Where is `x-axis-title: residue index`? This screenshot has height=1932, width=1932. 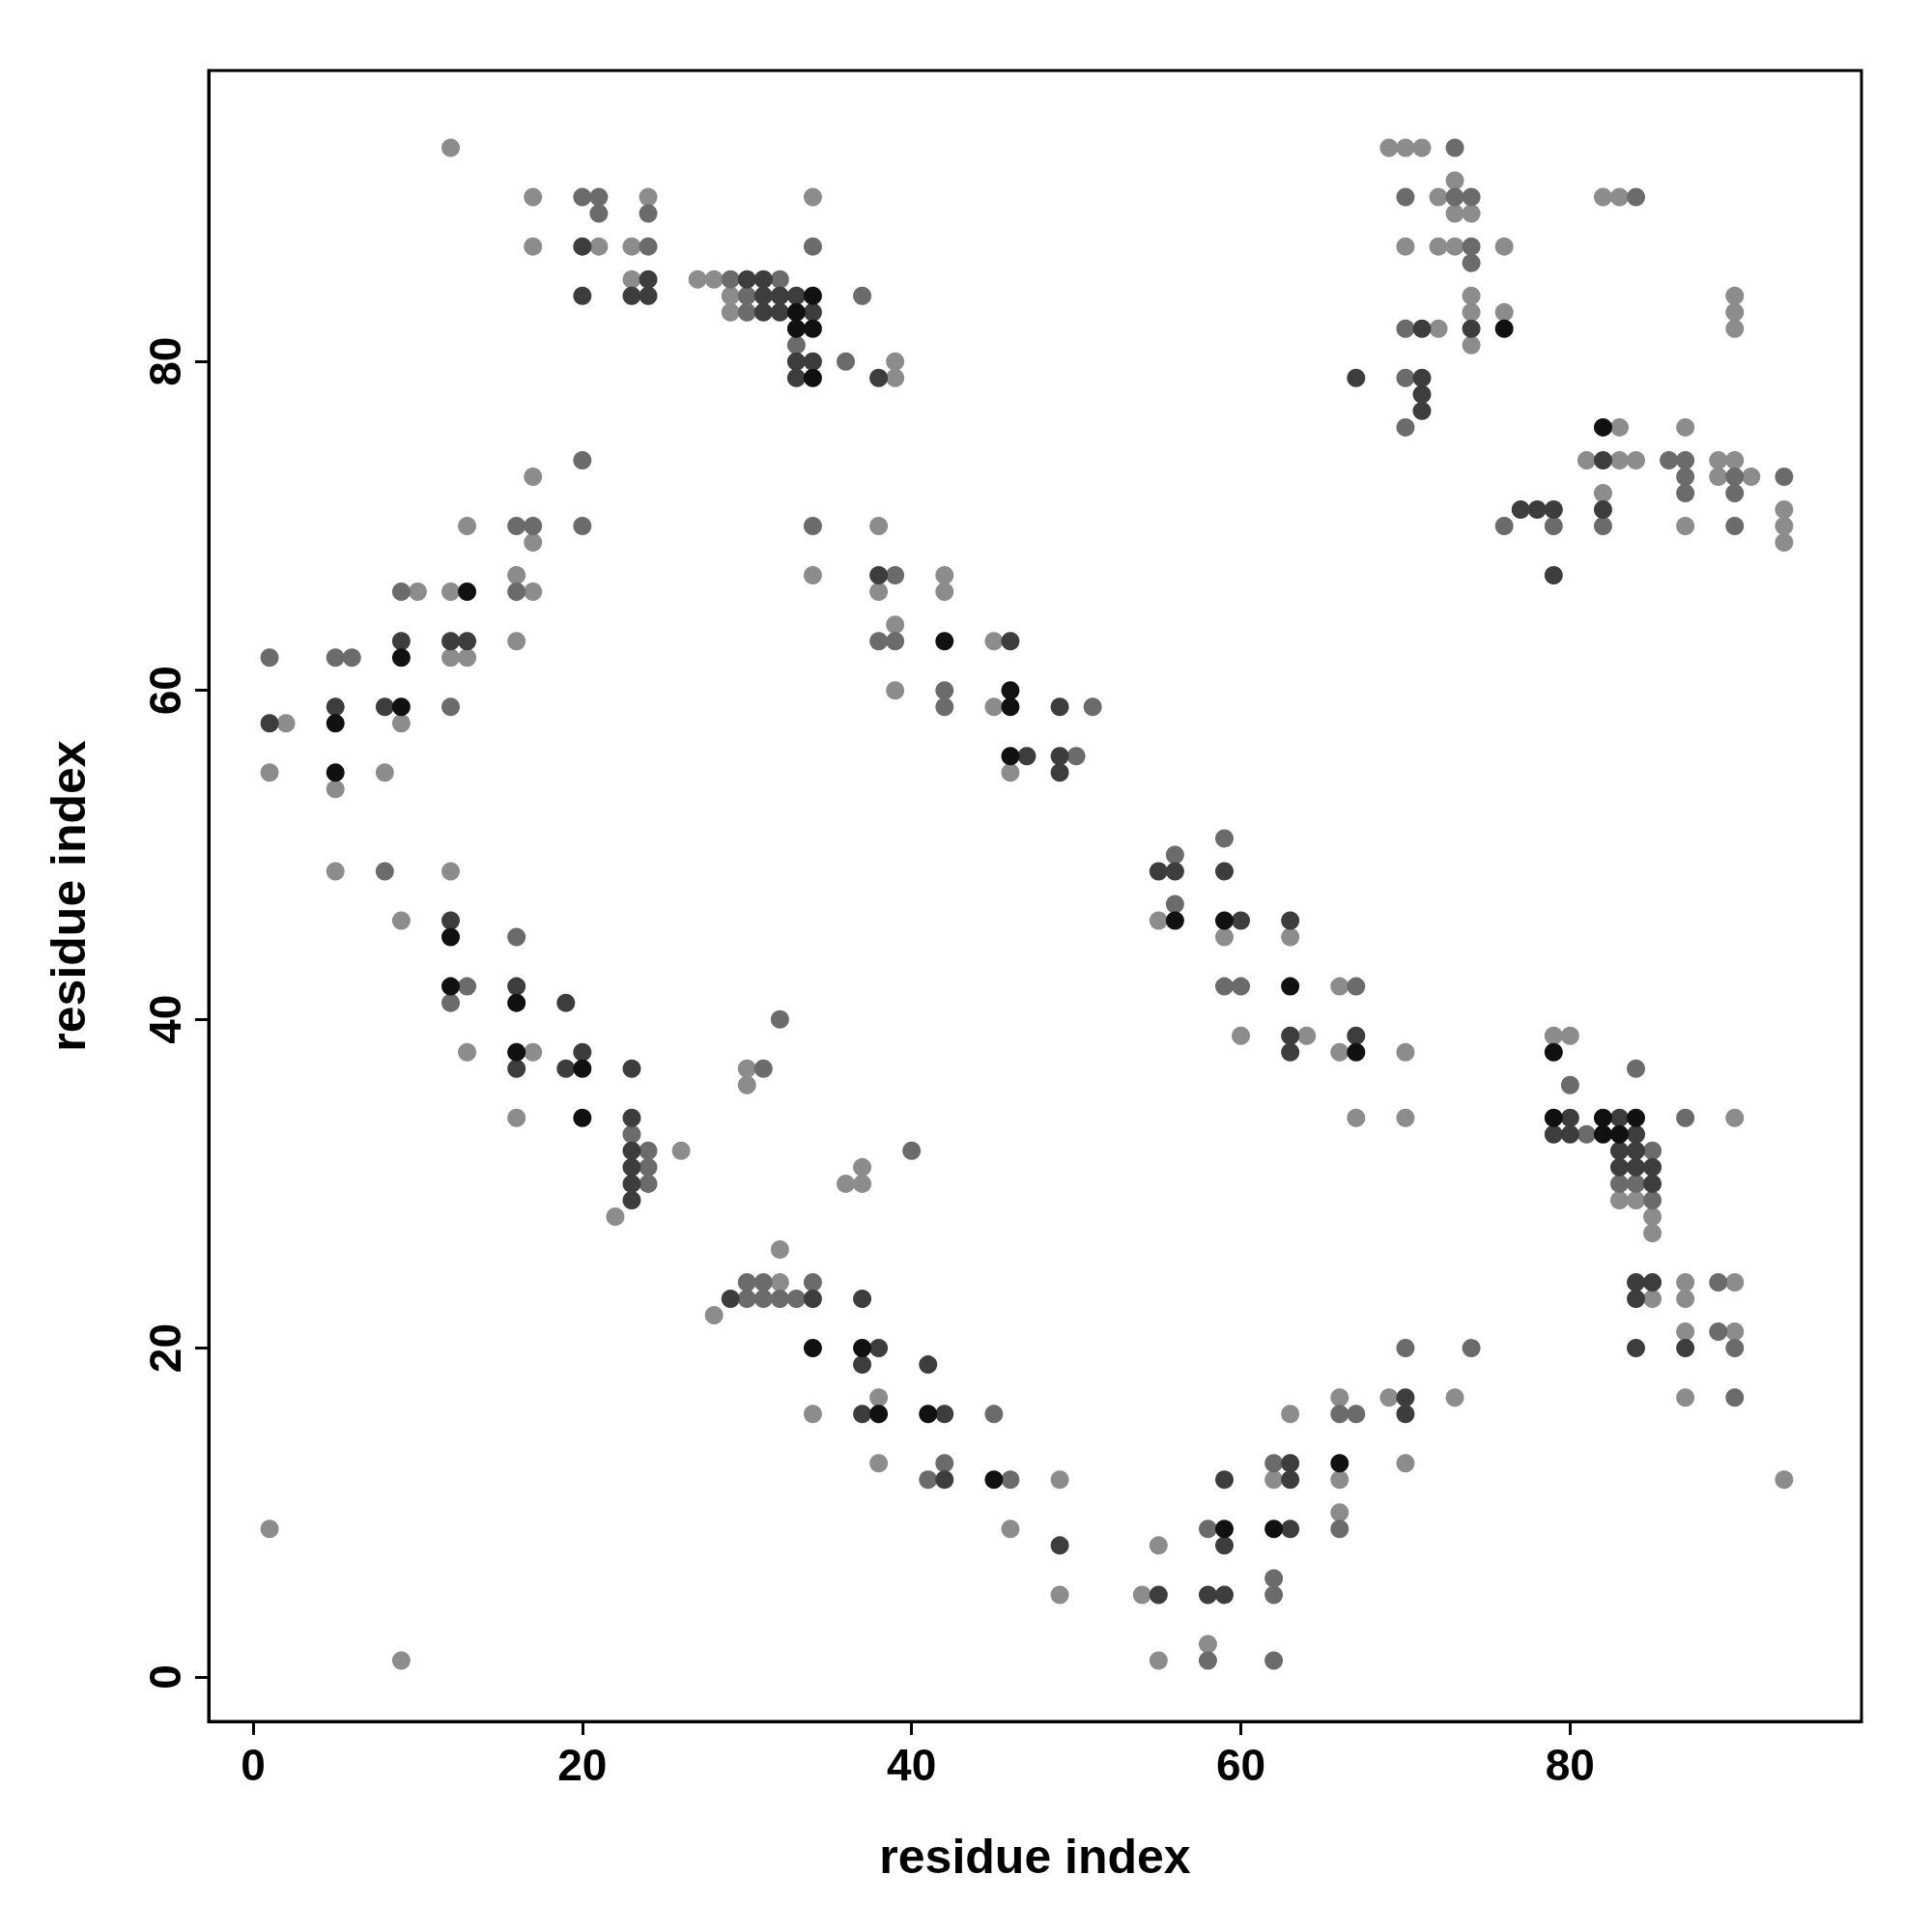
x-axis-title: residue index is located at coordinates (1035, 1857).